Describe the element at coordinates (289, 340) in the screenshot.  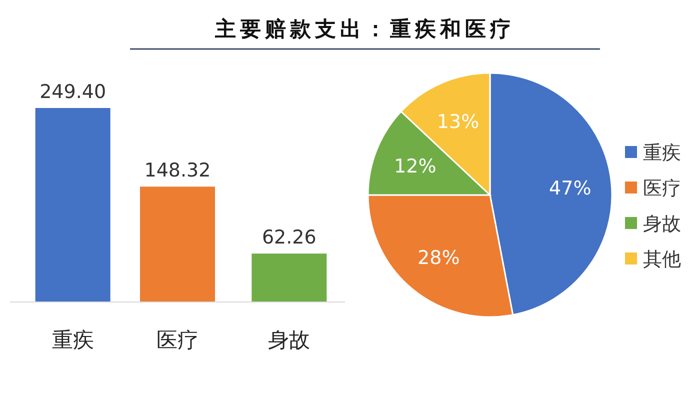
I see `x-tick-label: 身故` at that location.